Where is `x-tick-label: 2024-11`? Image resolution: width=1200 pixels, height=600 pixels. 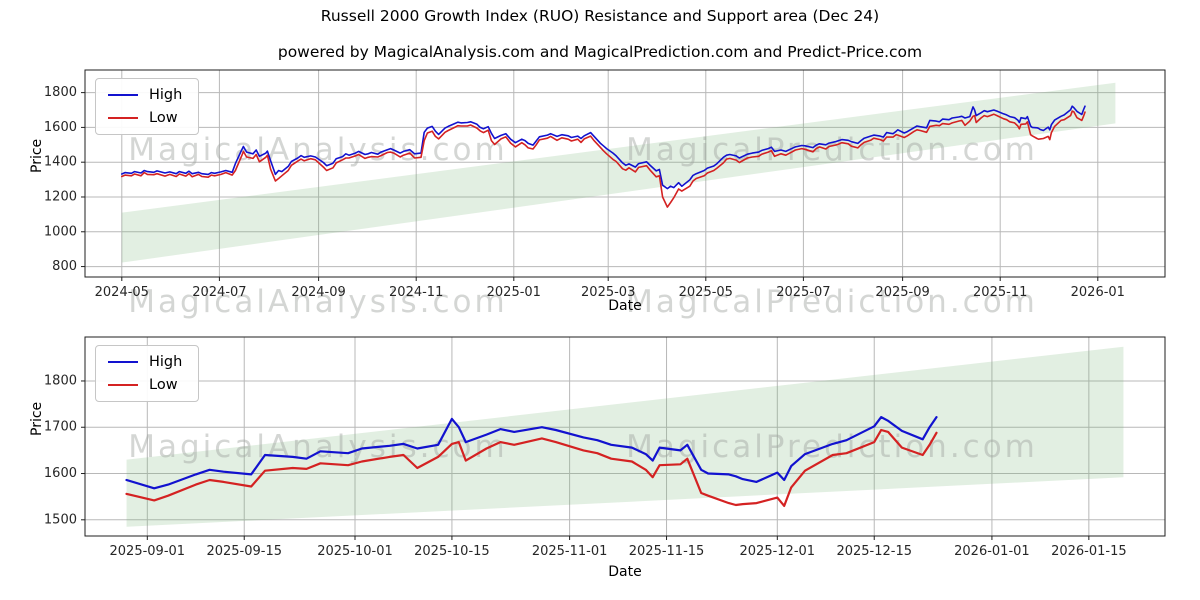
x-tick-label: 2024-11 is located at coordinates (416, 292).